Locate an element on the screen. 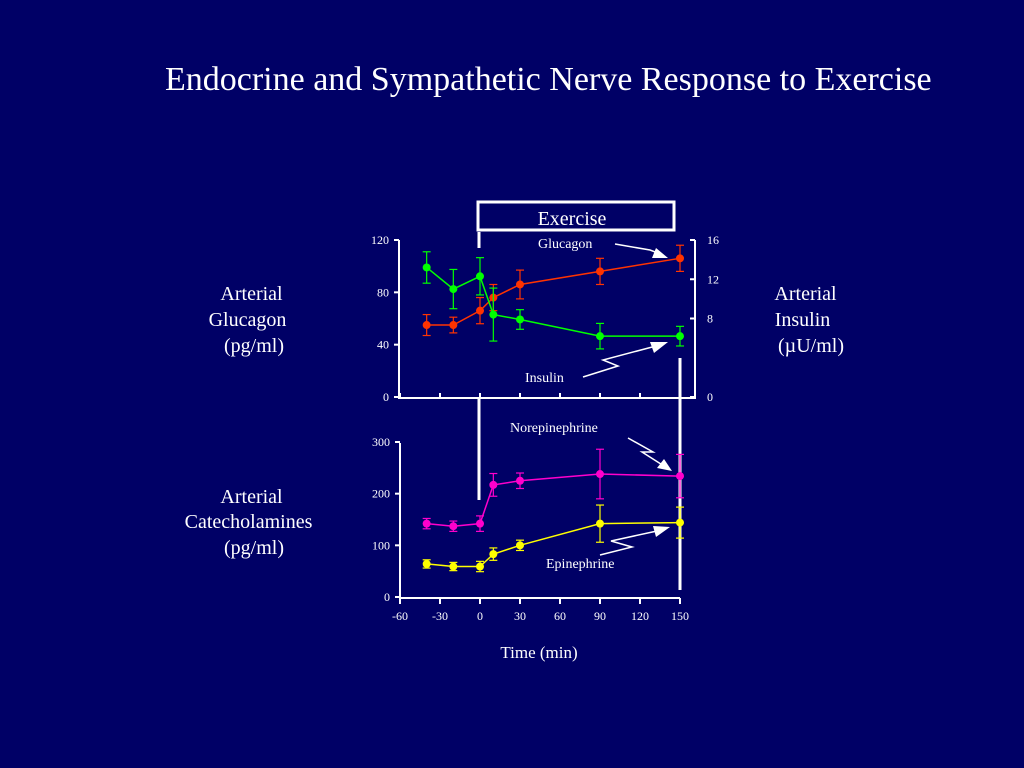 This screenshot has height=768, width=1024. left-tick-label: 80 is located at coordinates (383, 292).